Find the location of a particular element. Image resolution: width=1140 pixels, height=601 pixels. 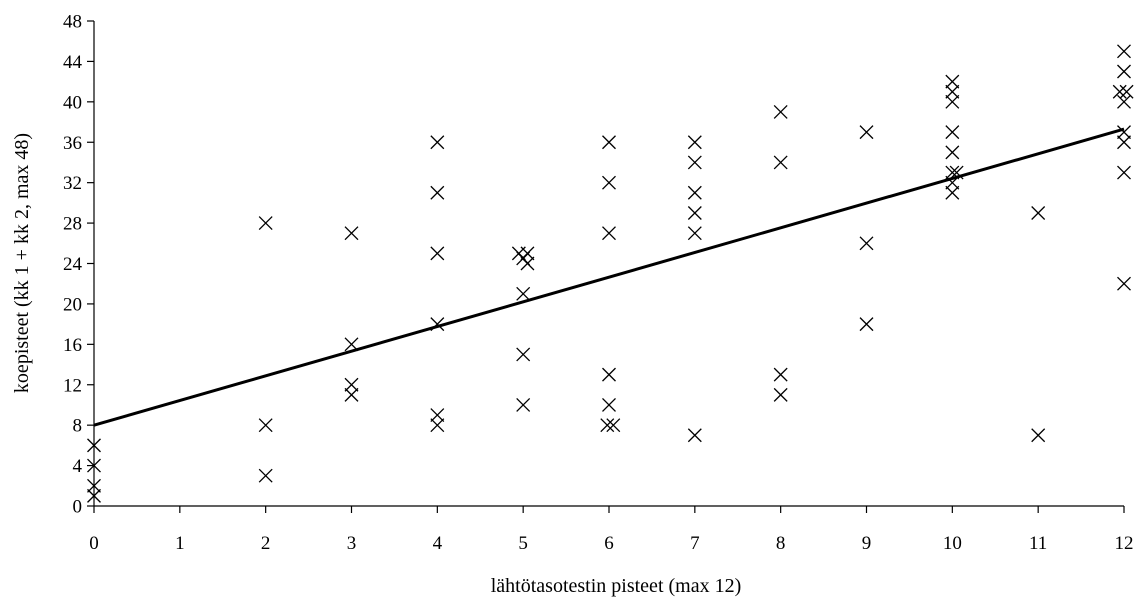

x-tick-label: 12 is located at coordinates (1124, 543).